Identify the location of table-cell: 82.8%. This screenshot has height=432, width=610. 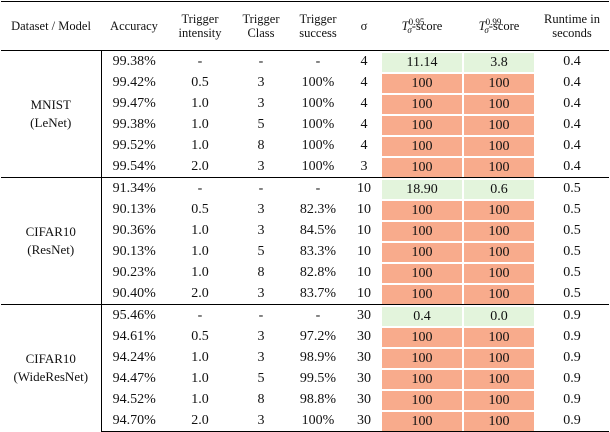
(318, 272).